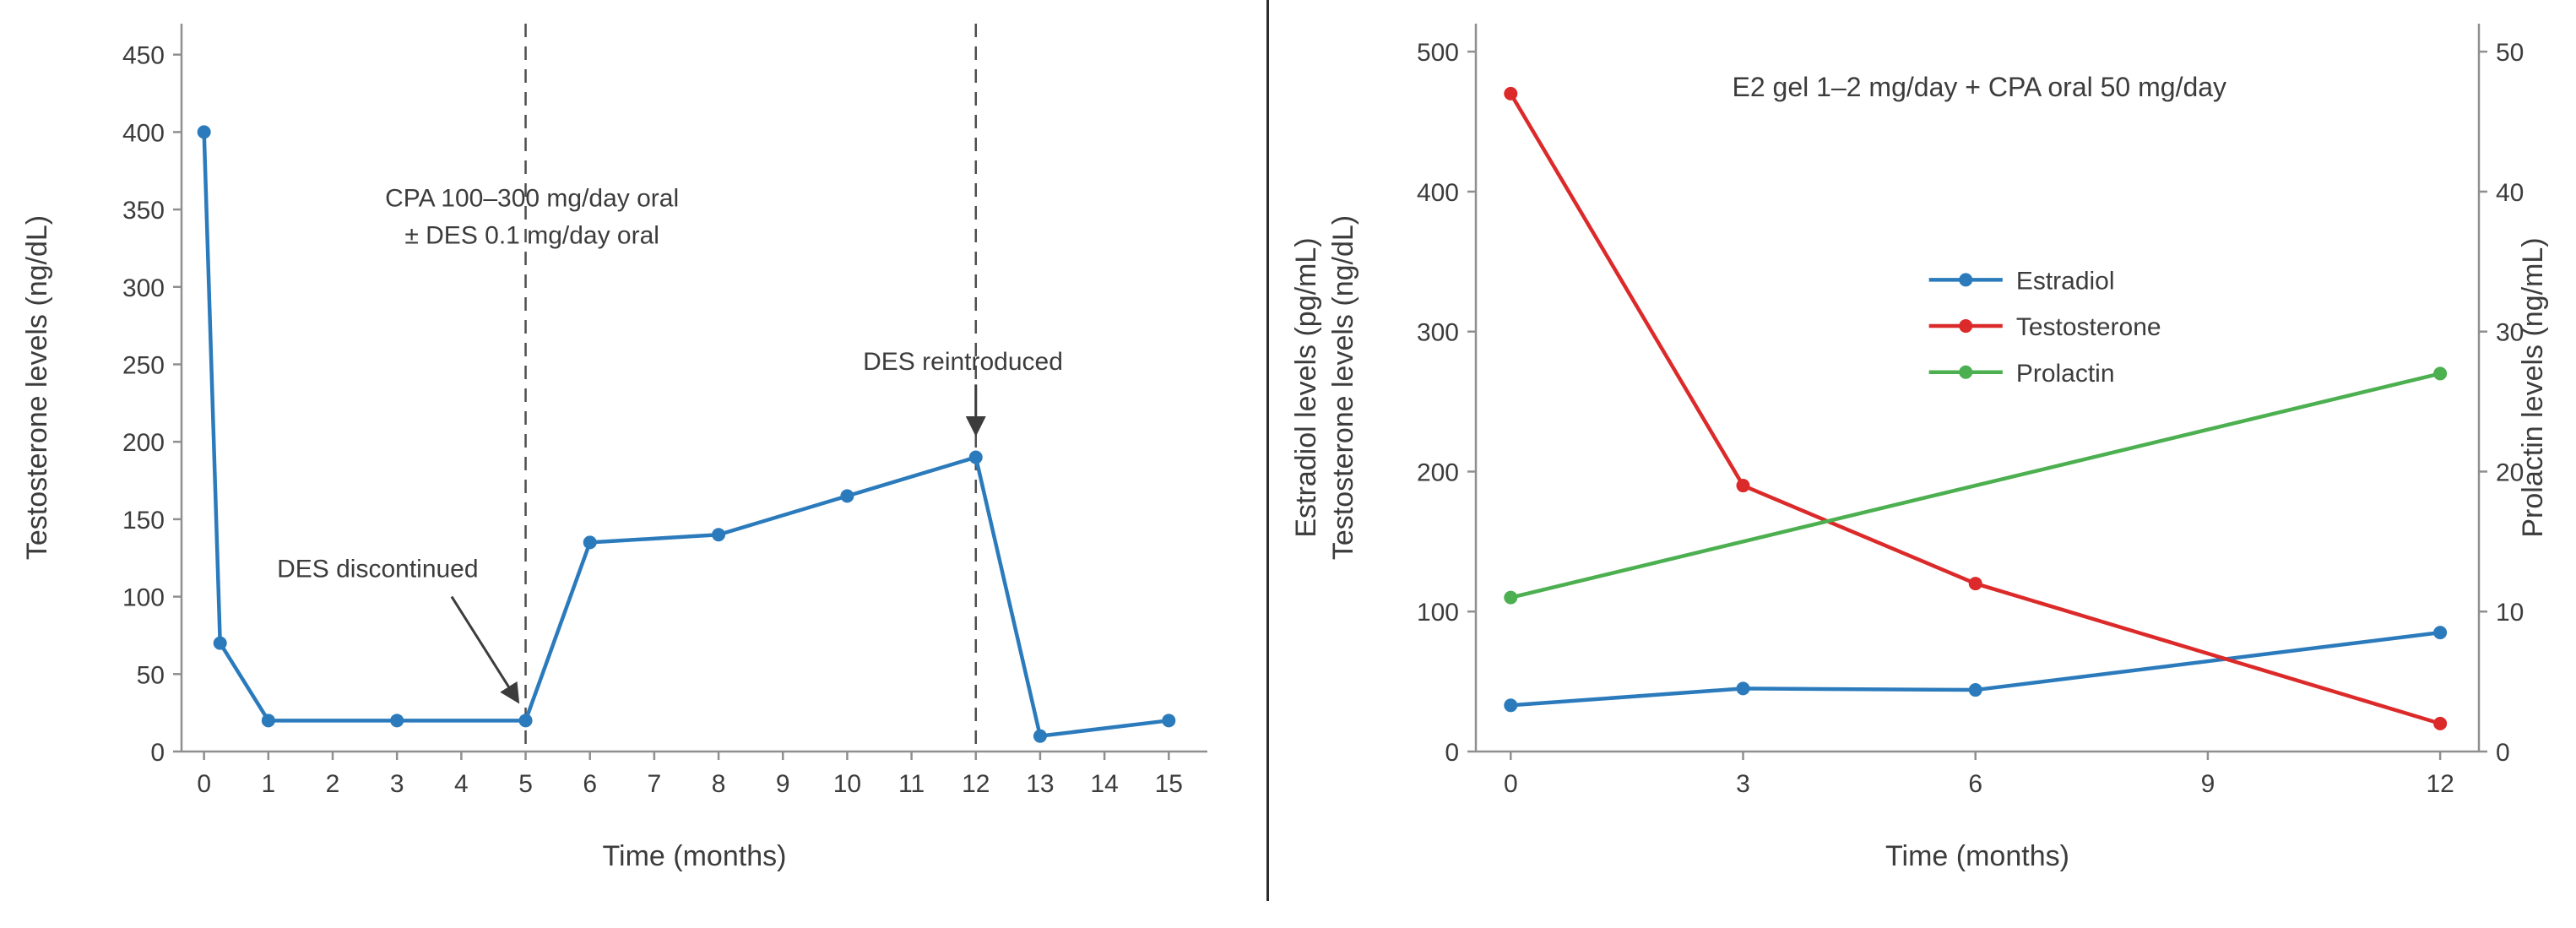 The image size is (2576, 928). What do you see at coordinates (2089, 327) in the screenshot?
I see `legend-label: Testosterone` at bounding box center [2089, 327].